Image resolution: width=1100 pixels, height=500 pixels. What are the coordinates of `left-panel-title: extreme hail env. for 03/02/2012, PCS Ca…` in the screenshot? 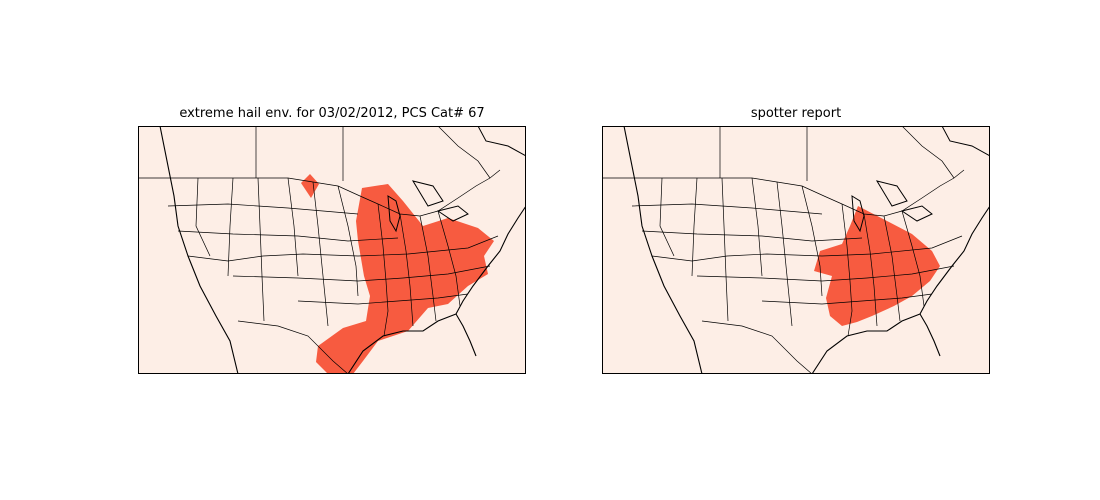 It's located at (332, 113).